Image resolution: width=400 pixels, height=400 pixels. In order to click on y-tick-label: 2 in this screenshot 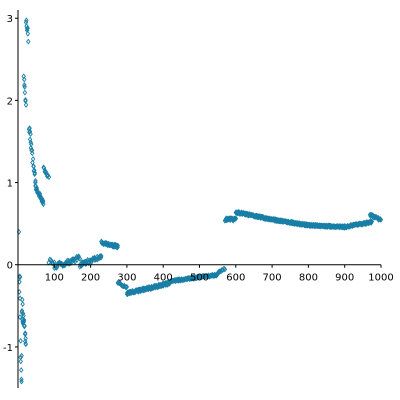, I will do `click(10, 101)`.